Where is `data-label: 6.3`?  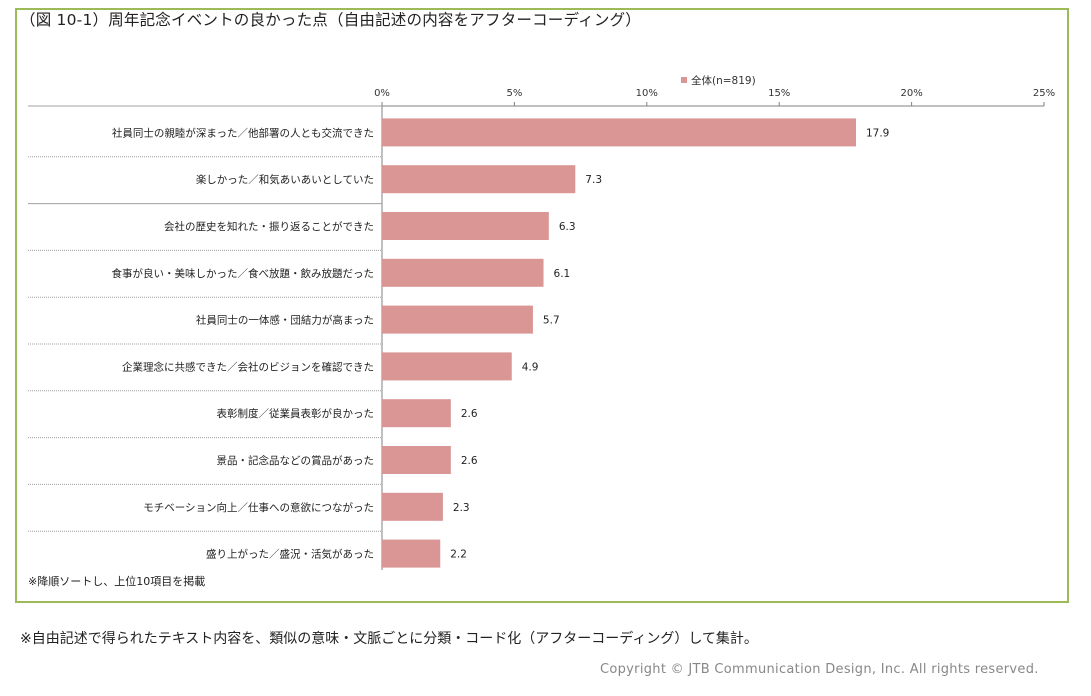
data-label: 6.3 is located at coordinates (567, 227).